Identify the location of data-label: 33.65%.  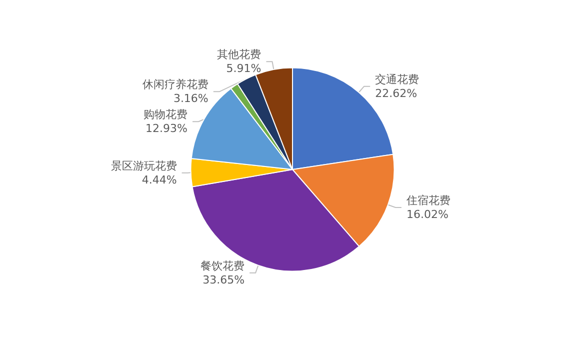
(223, 279).